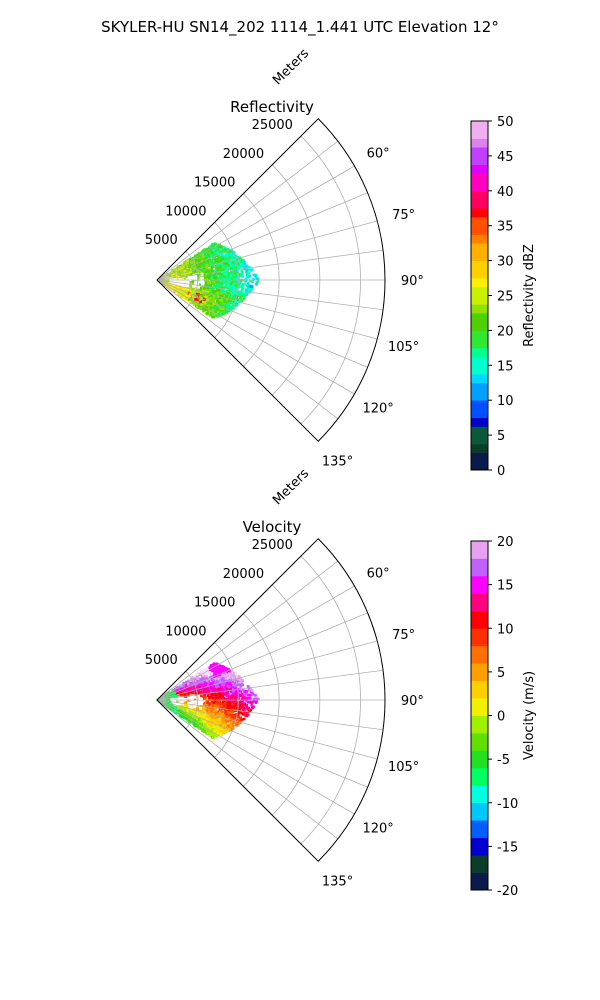 This screenshot has width=600, height=1000. Describe the element at coordinates (412, 281) in the screenshot. I see `angle-tick-label: 90°` at that location.